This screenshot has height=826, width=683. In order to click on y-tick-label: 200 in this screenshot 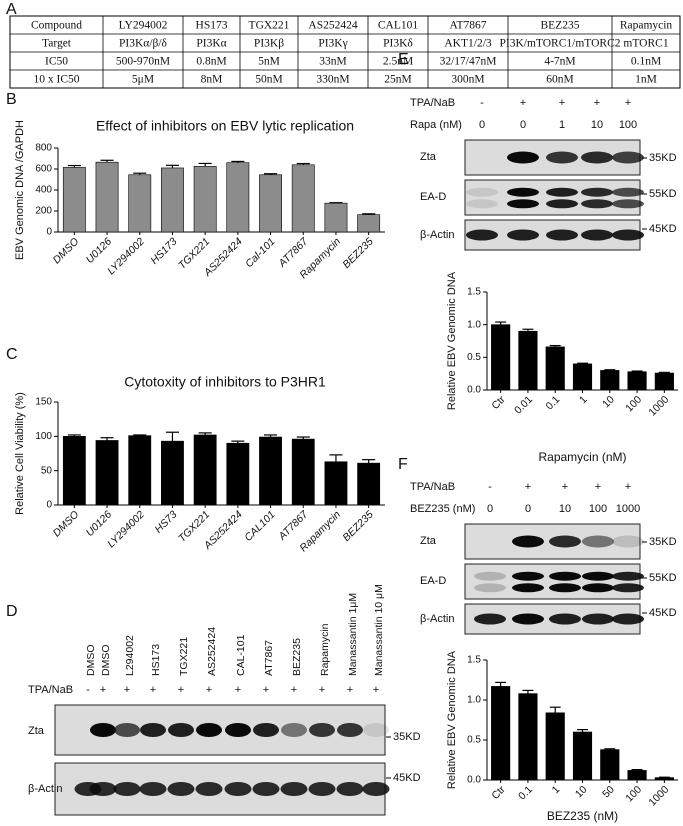, I will do `click(43, 211)`.